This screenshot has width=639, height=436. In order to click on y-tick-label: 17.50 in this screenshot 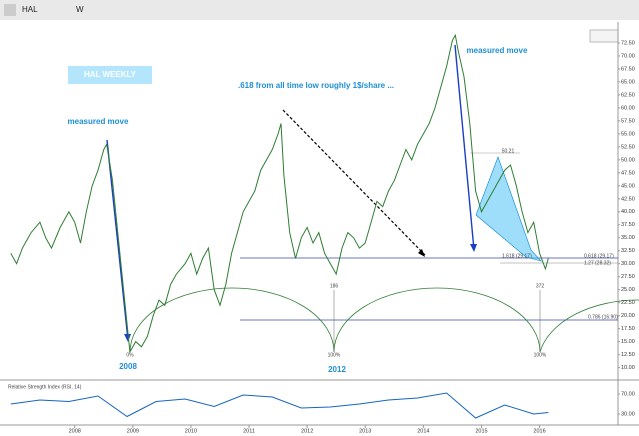, I will do `click(628, 329)`.